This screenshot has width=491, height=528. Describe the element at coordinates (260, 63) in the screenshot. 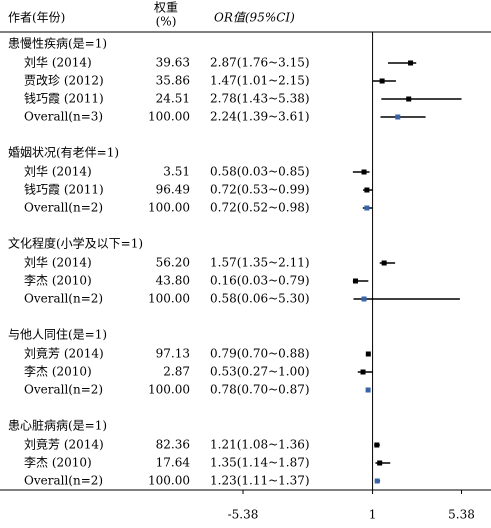

I see `or-label: 2.87(1.76~3.15)` at that location.